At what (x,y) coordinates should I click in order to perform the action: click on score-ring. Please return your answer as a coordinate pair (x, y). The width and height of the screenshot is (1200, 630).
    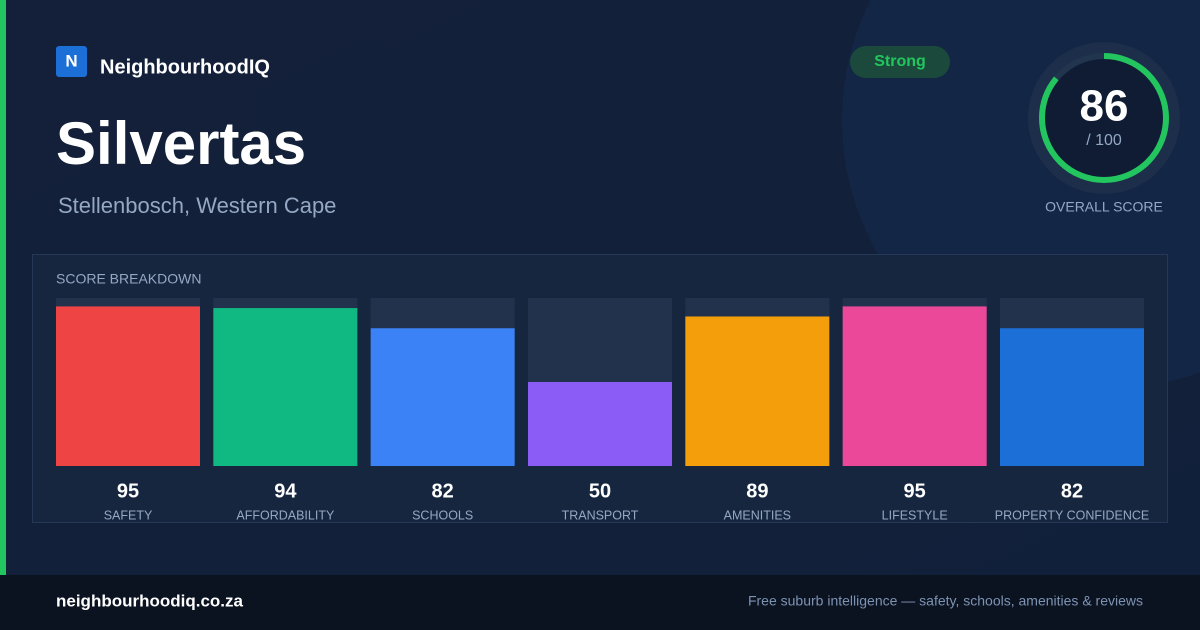
    Looking at the image, I should click on (1104, 118).